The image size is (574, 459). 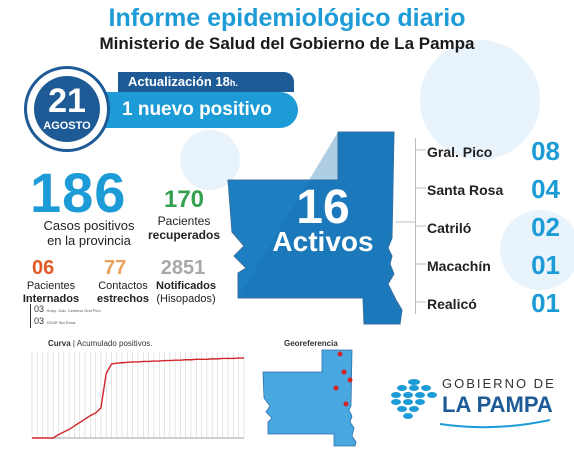 What do you see at coordinates (184, 221) in the screenshot?
I see `recovered-label-line1: Pacientes` at bounding box center [184, 221].